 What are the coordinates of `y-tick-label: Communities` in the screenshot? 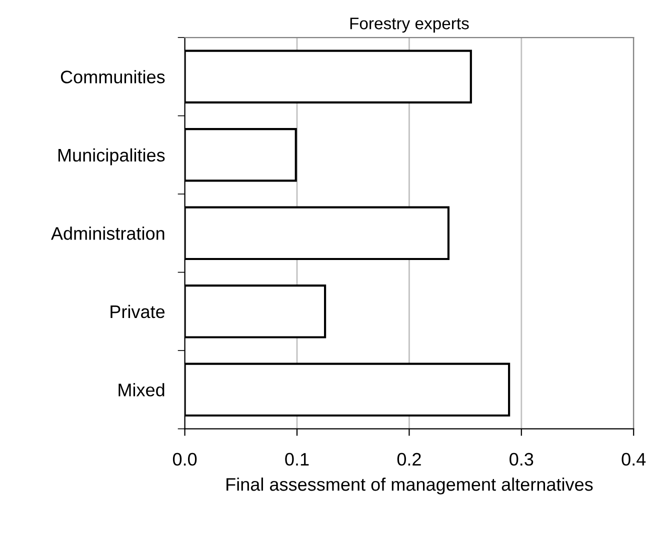 It's located at (112, 77).